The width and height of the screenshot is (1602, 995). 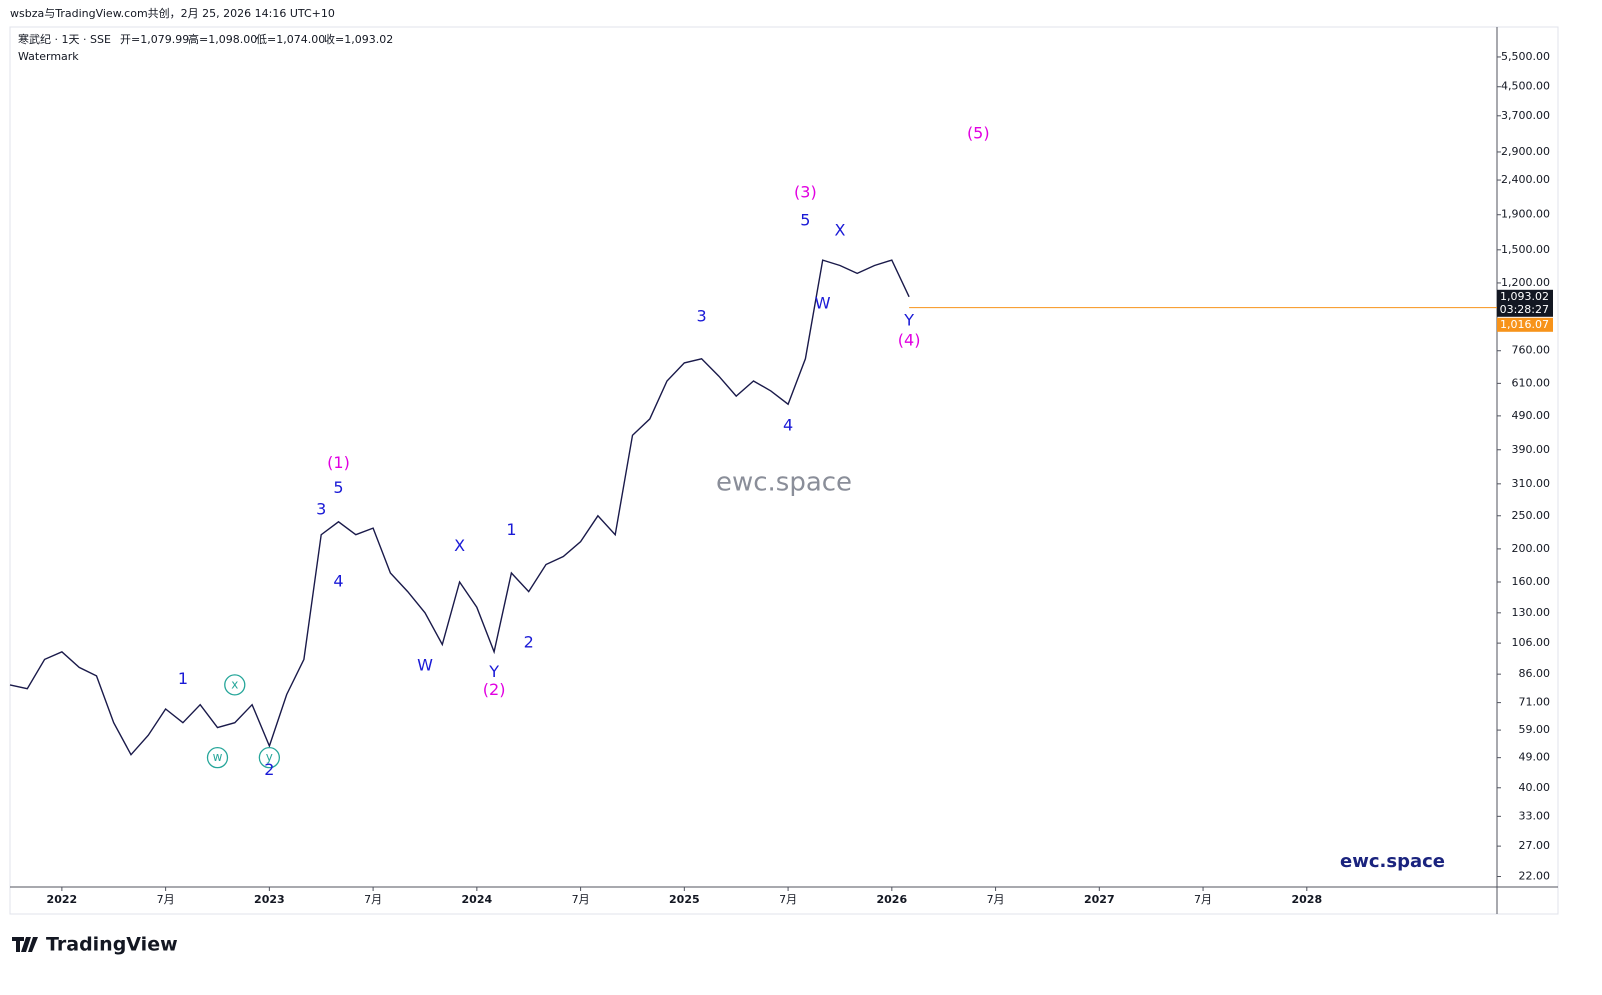 I want to click on y-tick-label: 610.00, so click(x=1531, y=382).